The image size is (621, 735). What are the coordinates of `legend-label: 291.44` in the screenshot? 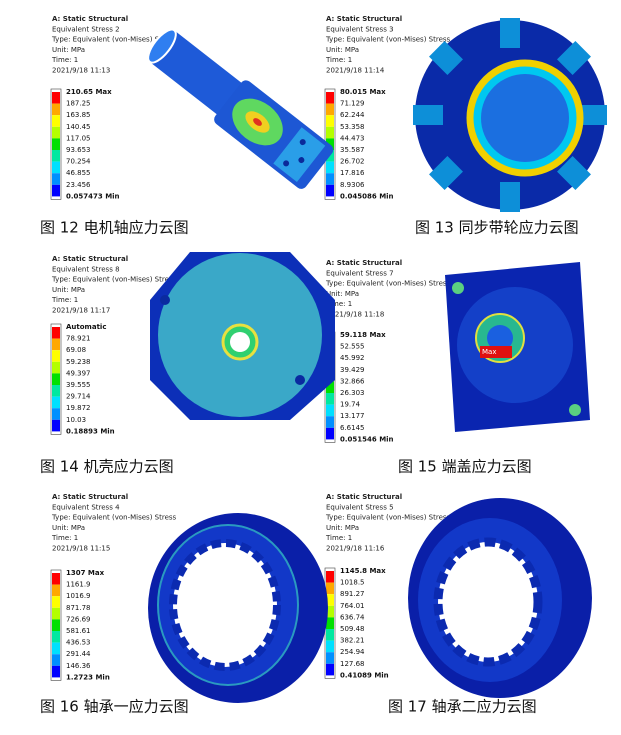 It's located at (78, 654).